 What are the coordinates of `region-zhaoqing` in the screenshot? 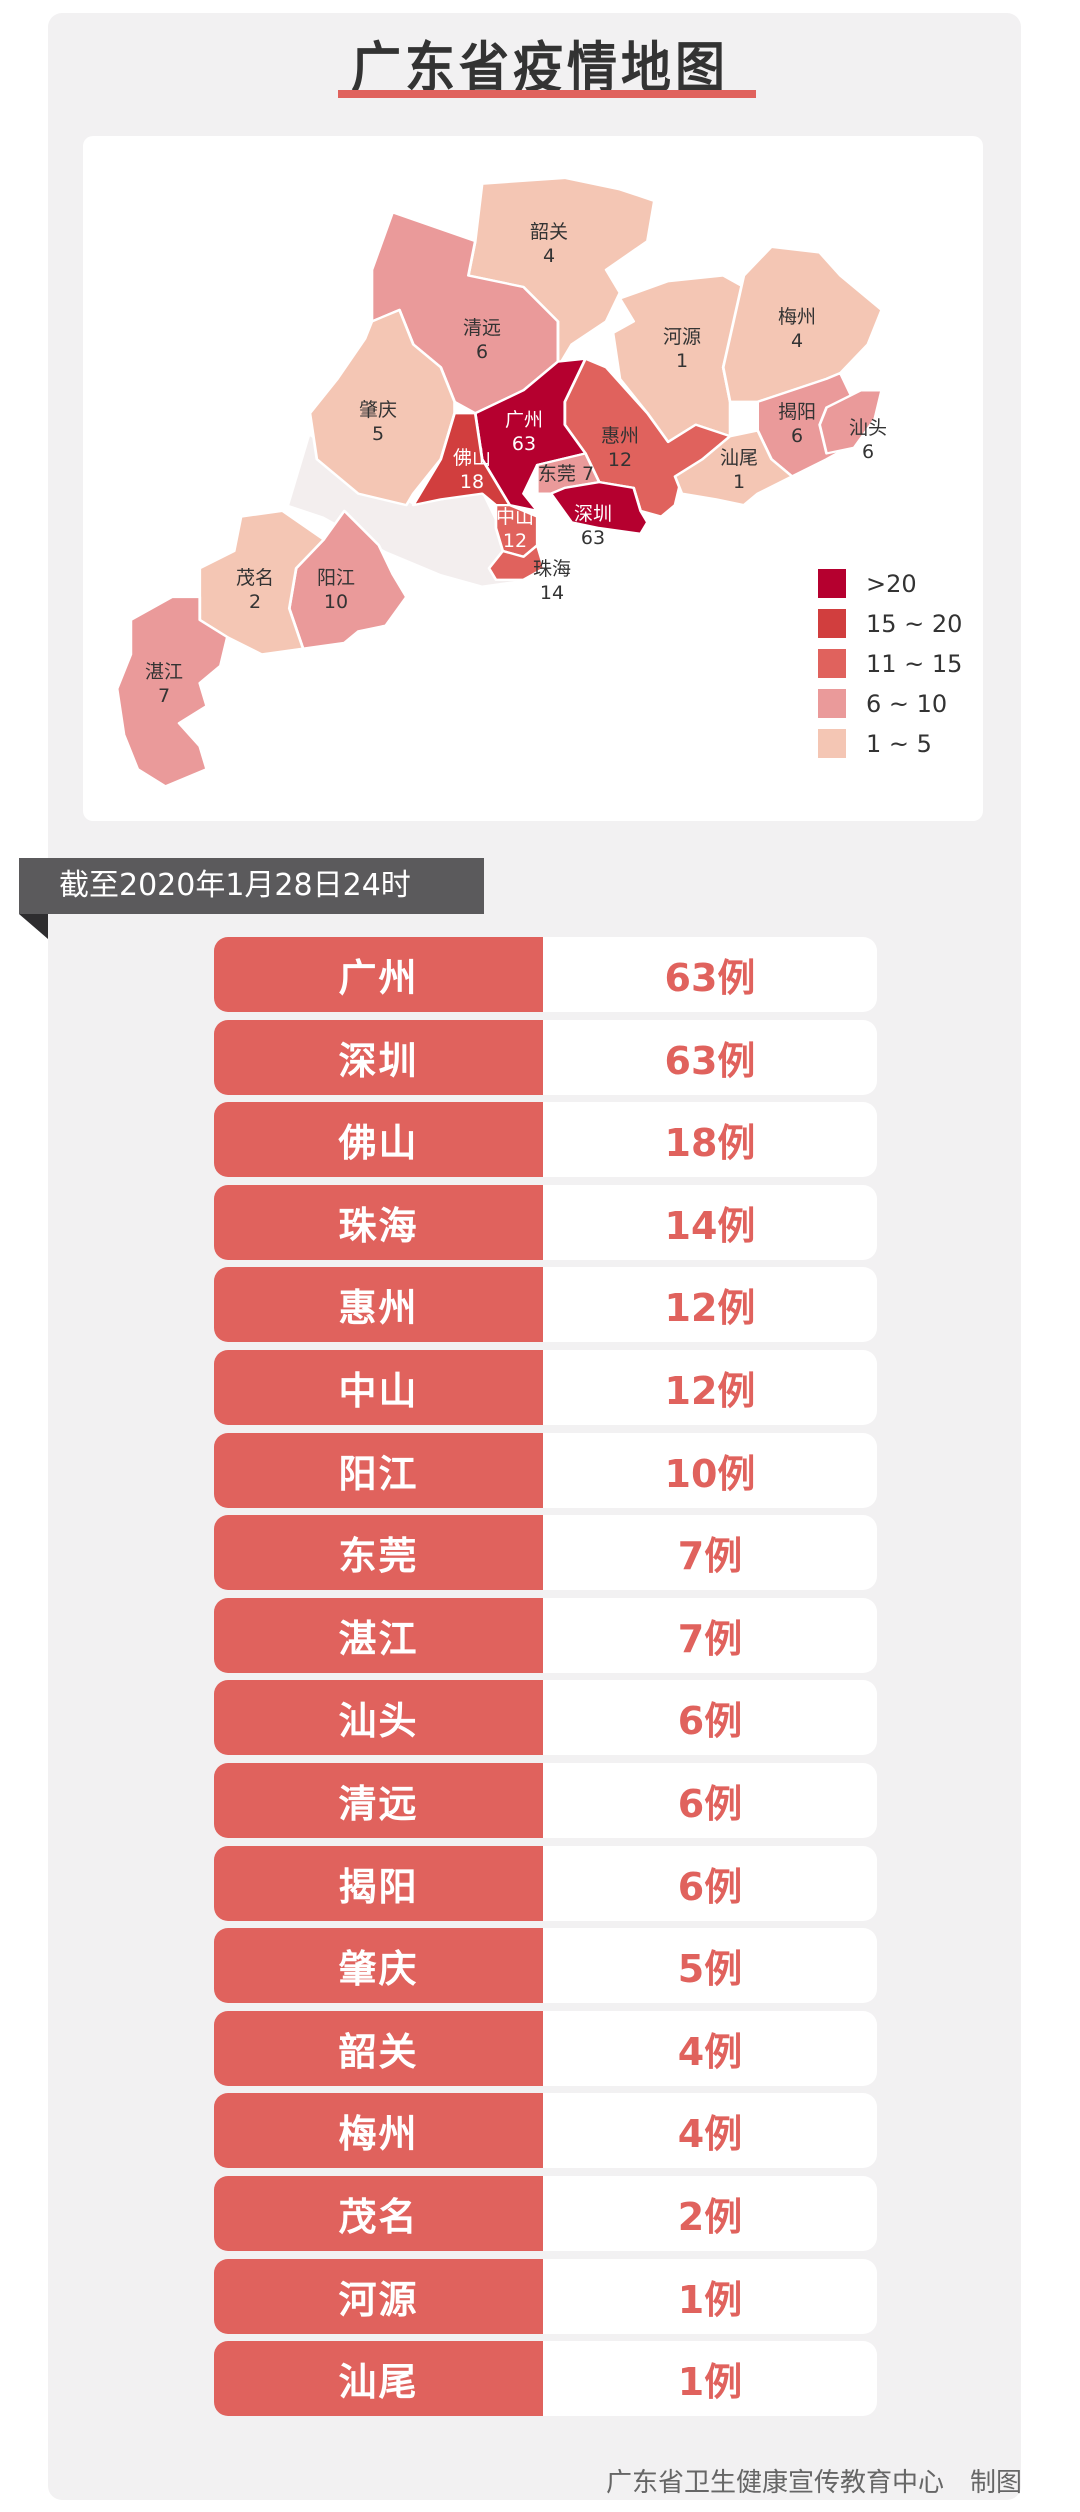 It's located at (382, 407).